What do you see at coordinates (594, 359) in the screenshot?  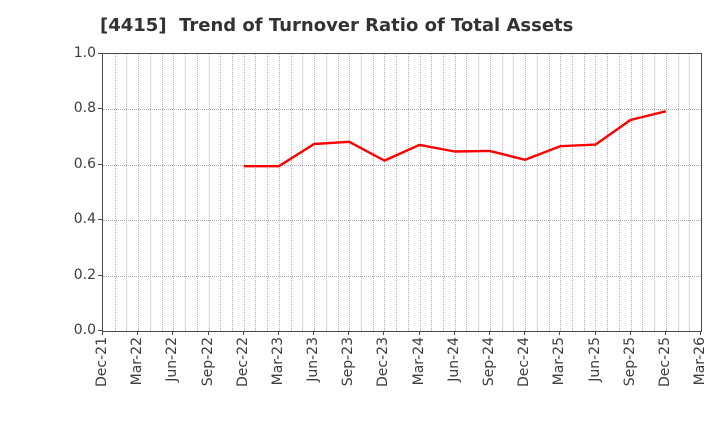 I see `x-tick-label: Jun-25` at bounding box center [594, 359].